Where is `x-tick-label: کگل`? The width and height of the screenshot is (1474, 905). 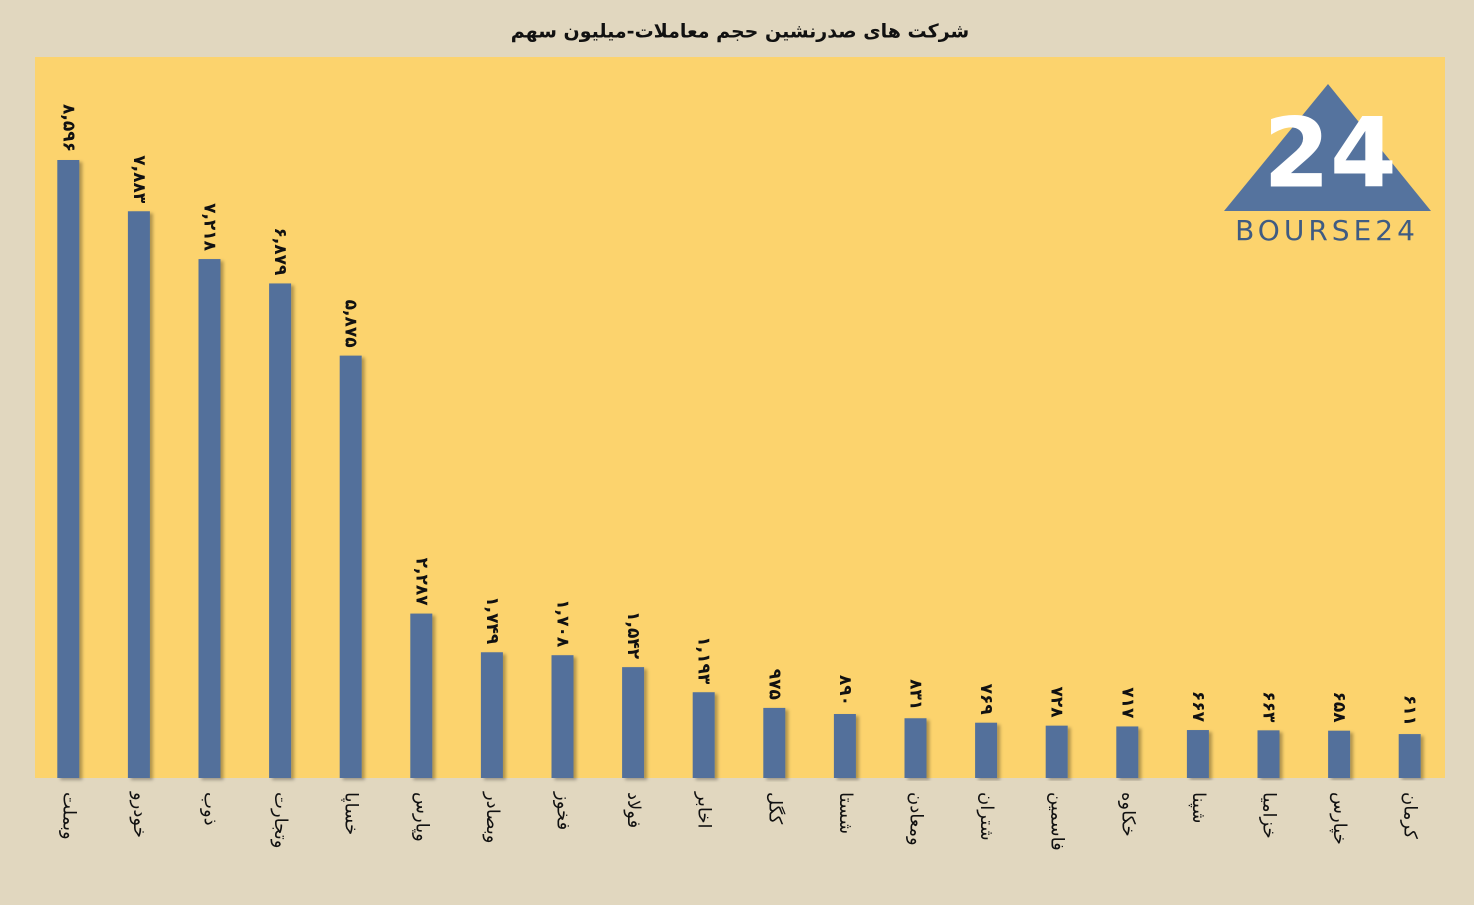 x-tick-label: کگل is located at coordinates (775, 808).